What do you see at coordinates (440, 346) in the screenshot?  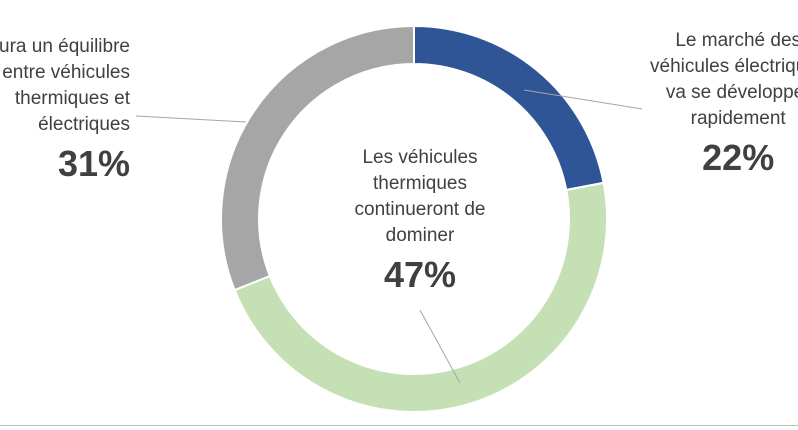 I see `leader-line-thermal` at bounding box center [440, 346].